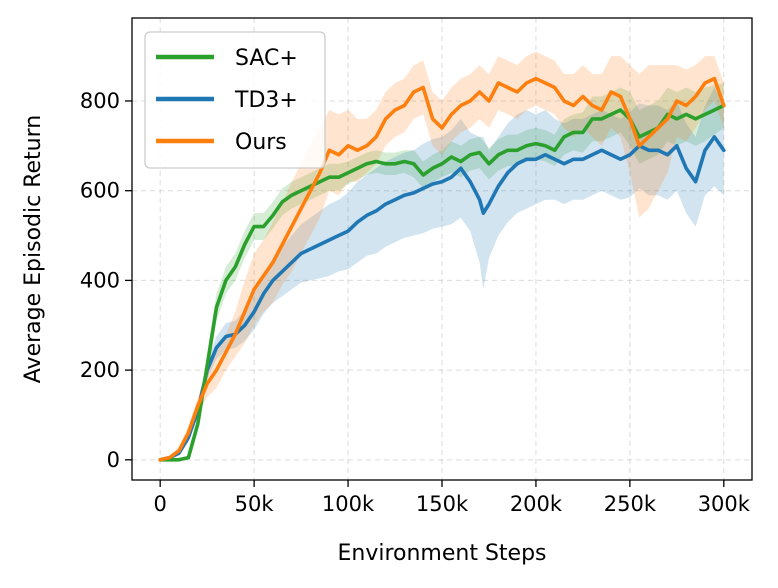  What do you see at coordinates (100, 191) in the screenshot?
I see `y-tick-label-3: 600` at bounding box center [100, 191].